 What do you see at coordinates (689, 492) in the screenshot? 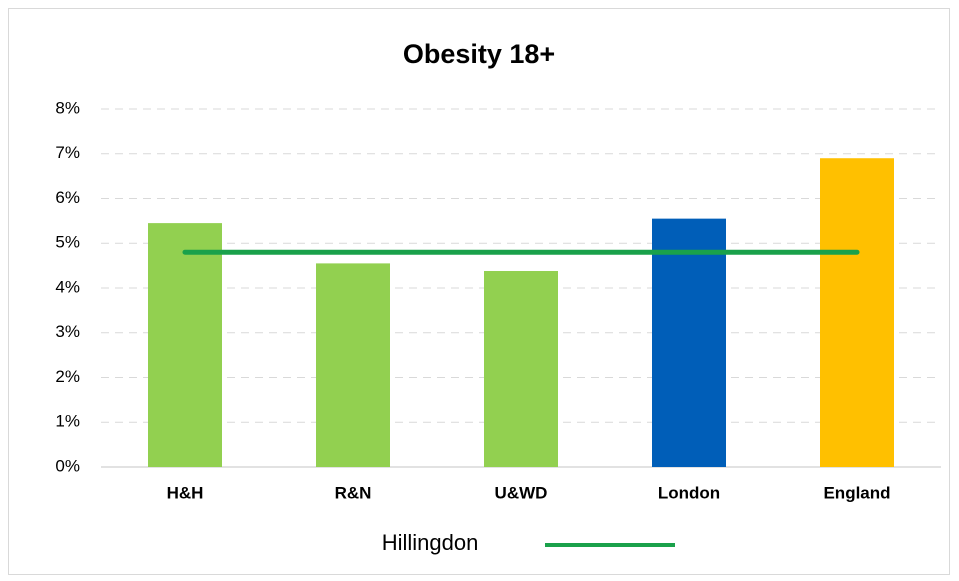
I see `x-tick-label: London` at bounding box center [689, 492].